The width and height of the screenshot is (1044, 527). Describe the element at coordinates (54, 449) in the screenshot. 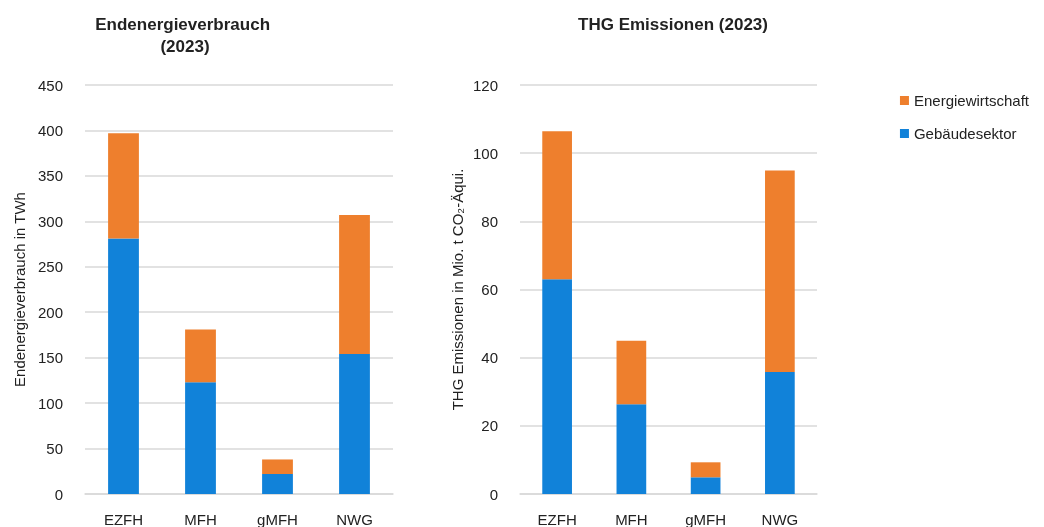

I see `y-tick-label: 50` at that location.